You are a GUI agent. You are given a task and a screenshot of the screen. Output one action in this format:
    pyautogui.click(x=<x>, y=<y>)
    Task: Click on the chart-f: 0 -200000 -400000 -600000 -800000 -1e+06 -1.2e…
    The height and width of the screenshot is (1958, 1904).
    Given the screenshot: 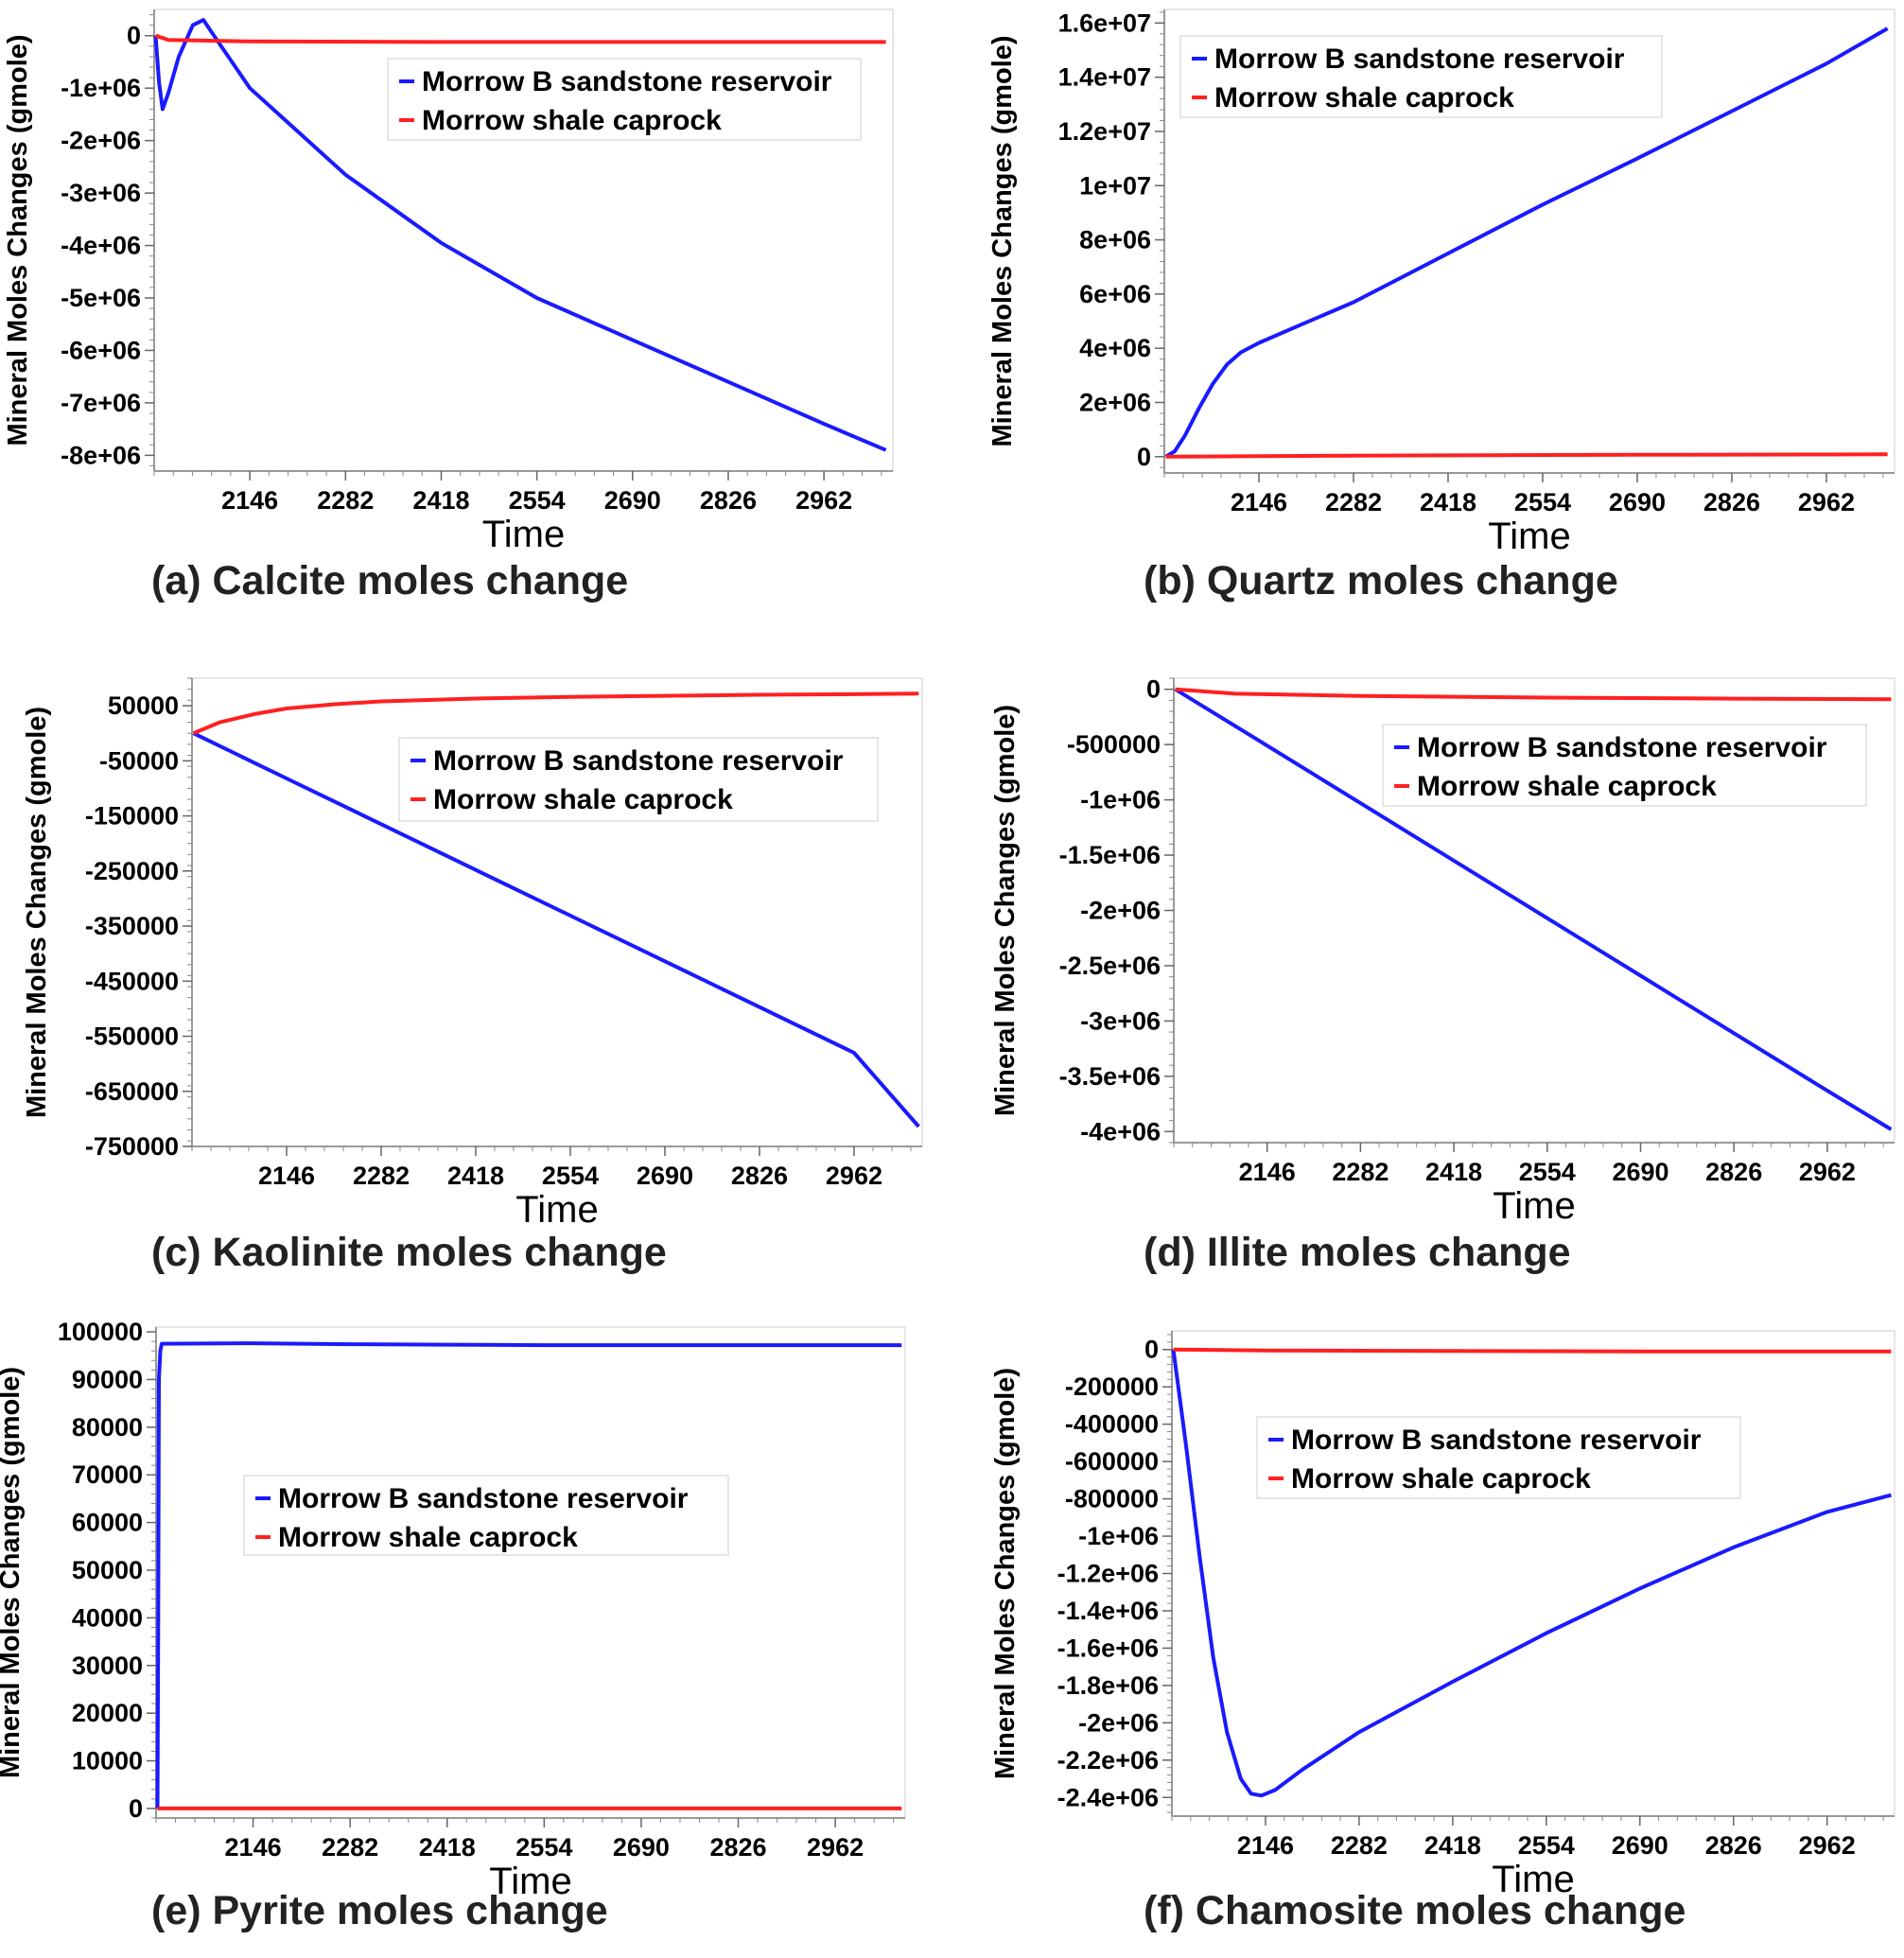 What is the action you would take?
    pyautogui.click(x=1442, y=1615)
    